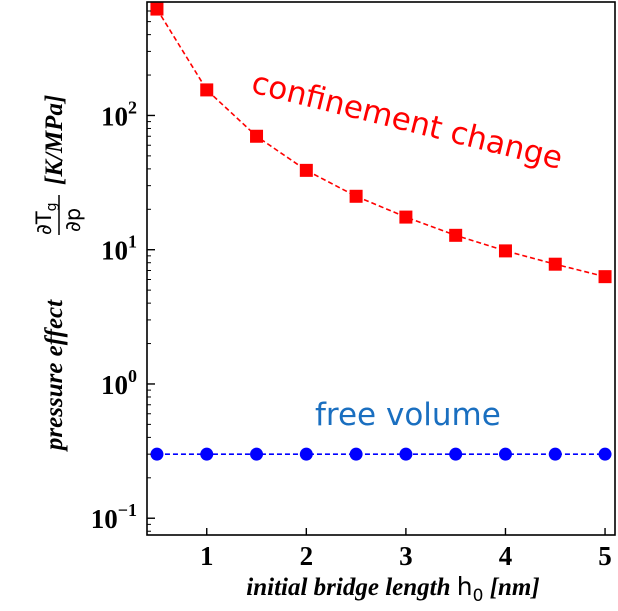 The image size is (618, 611). Describe the element at coordinates (307, 556) in the screenshot. I see `x-tick-label: 2` at that location.